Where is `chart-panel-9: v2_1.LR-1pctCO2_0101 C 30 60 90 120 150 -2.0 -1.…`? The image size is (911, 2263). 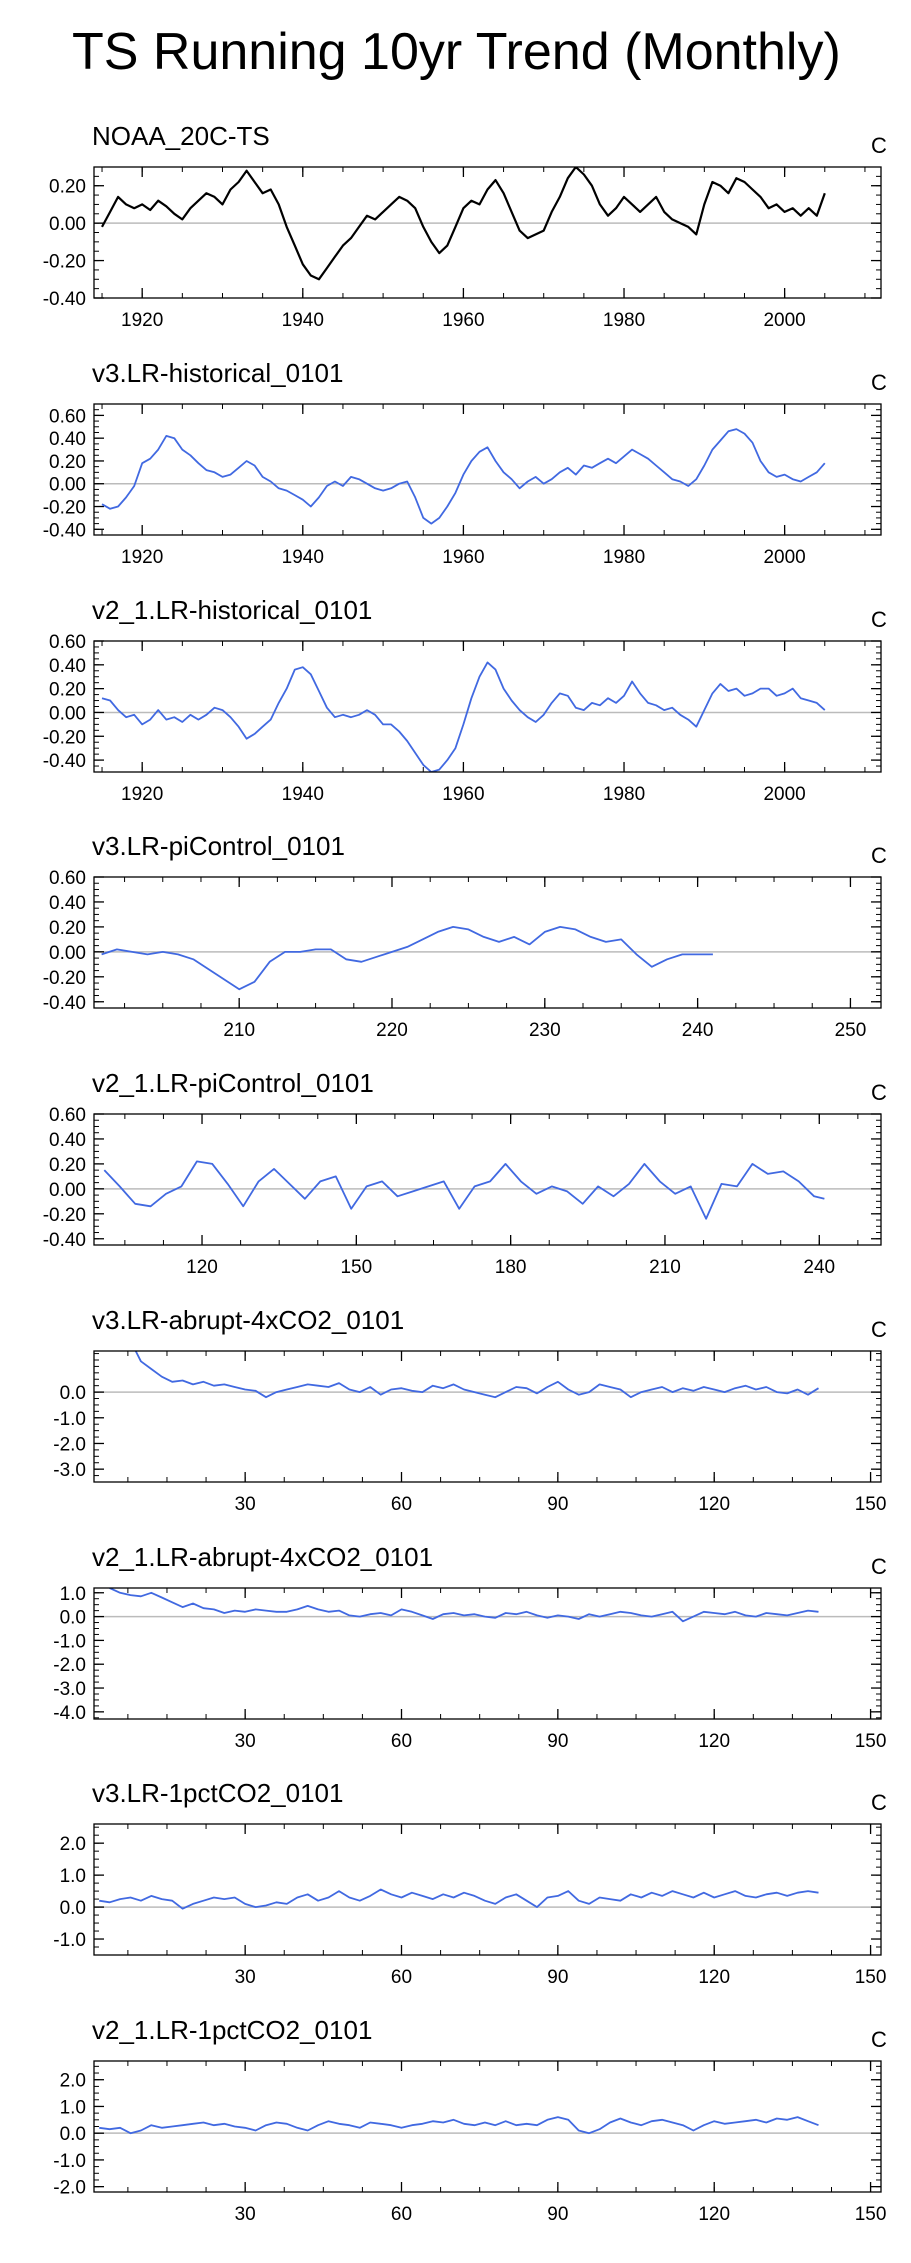
chart-panel-9: v2_1.LR-1pctCO2_0101 C 30 60 90 120 150 -2.0 -1.… is located at coordinates (470, 2120).